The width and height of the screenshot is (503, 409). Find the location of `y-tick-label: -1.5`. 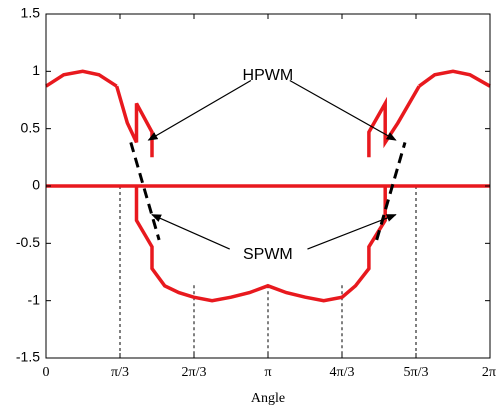

y-tick-label: -1.5 is located at coordinates (28, 357).